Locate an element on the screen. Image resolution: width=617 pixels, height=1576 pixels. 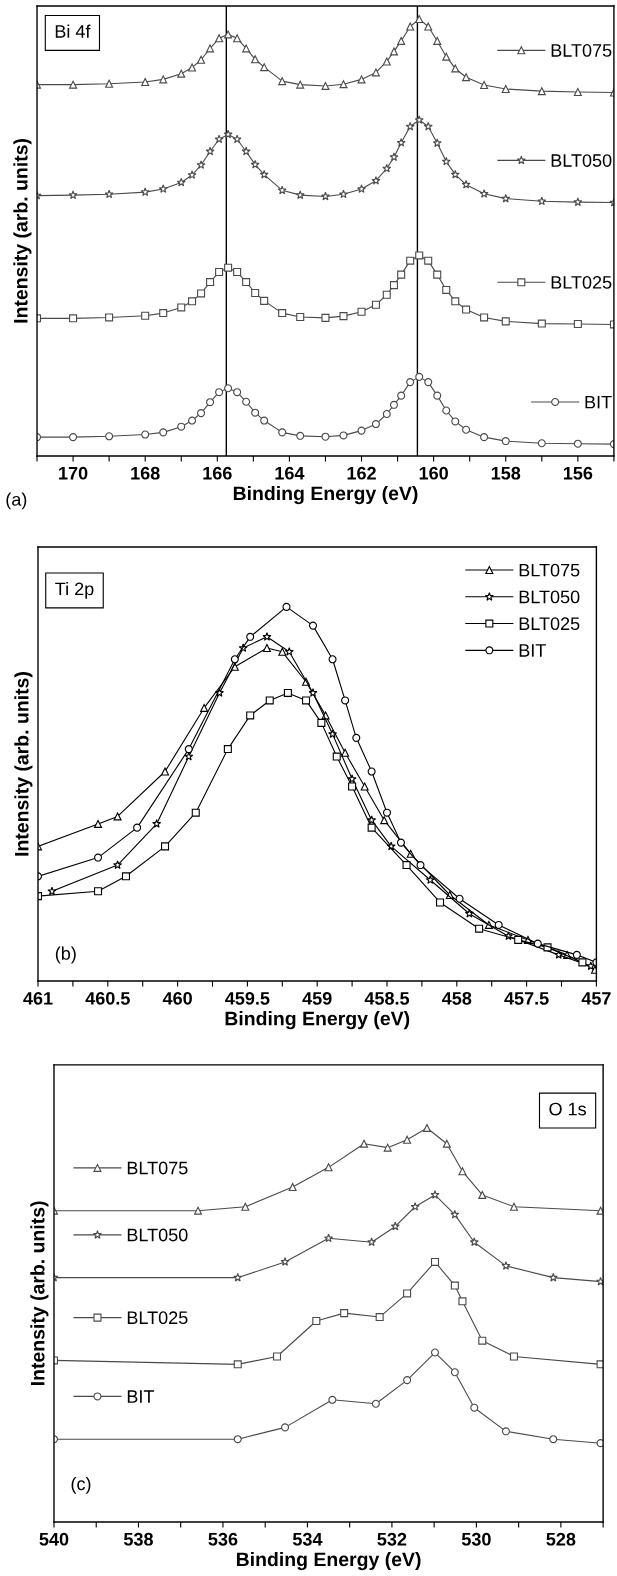
x-tick-label: 536 is located at coordinates (223, 1539).